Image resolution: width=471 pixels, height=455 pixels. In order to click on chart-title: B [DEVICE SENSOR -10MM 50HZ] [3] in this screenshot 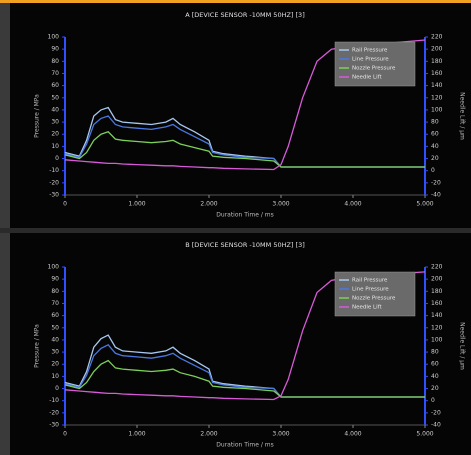, I will do `click(245, 245)`.